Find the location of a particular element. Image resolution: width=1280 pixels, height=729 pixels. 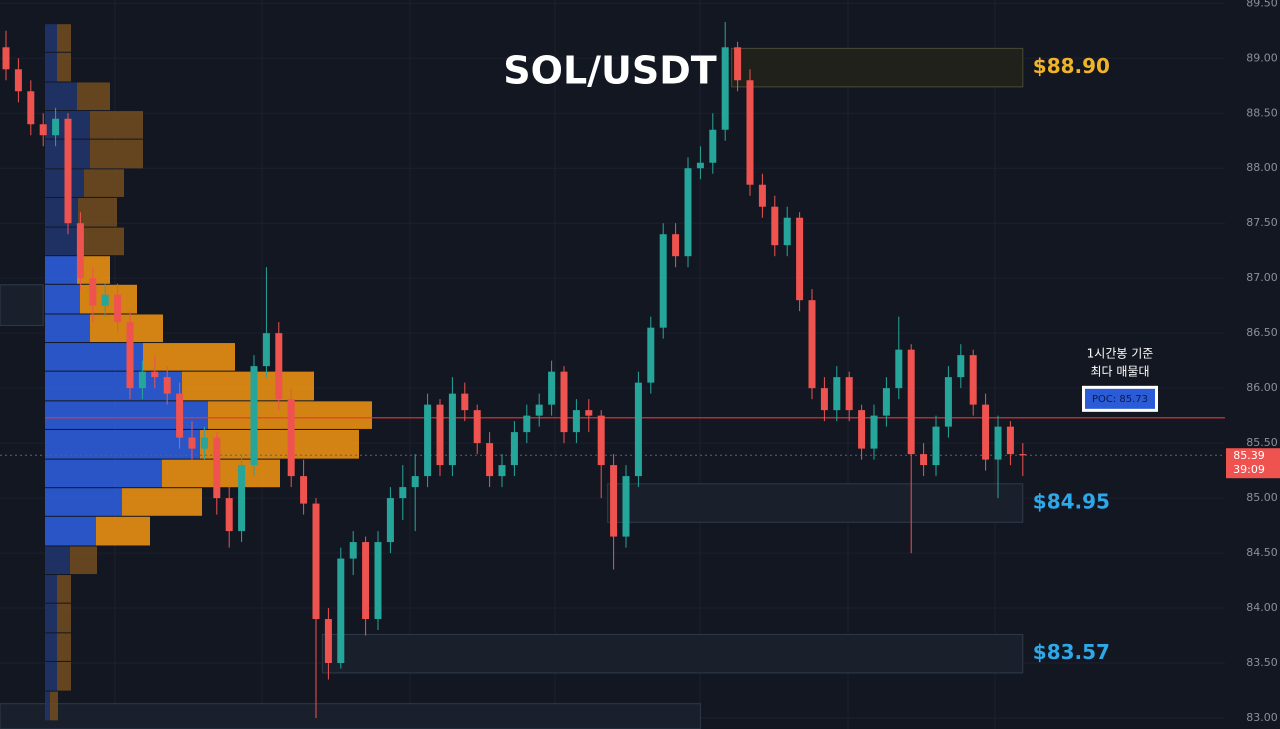

poc-label: POC: 85.73 is located at coordinates (1120, 399).